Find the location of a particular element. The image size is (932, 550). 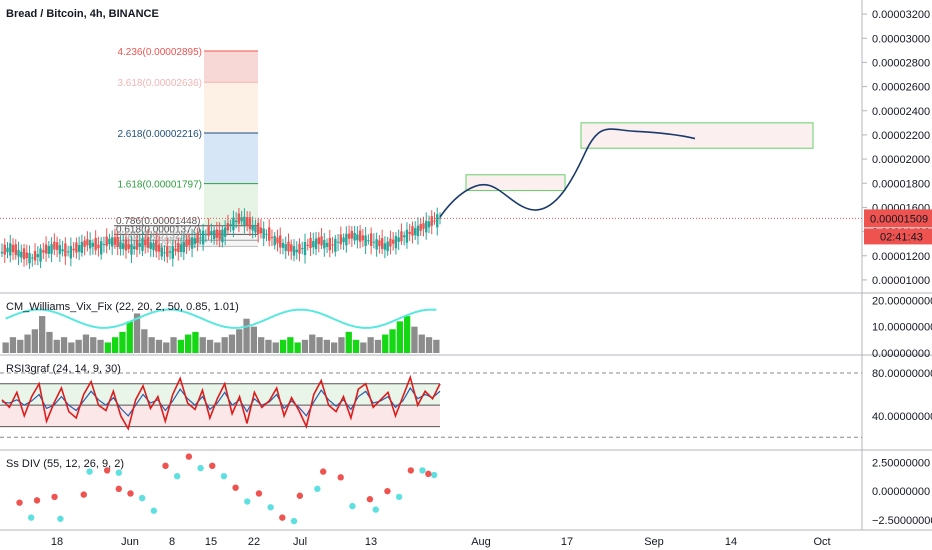

time-axis-label: Jun is located at coordinates (130, 542).